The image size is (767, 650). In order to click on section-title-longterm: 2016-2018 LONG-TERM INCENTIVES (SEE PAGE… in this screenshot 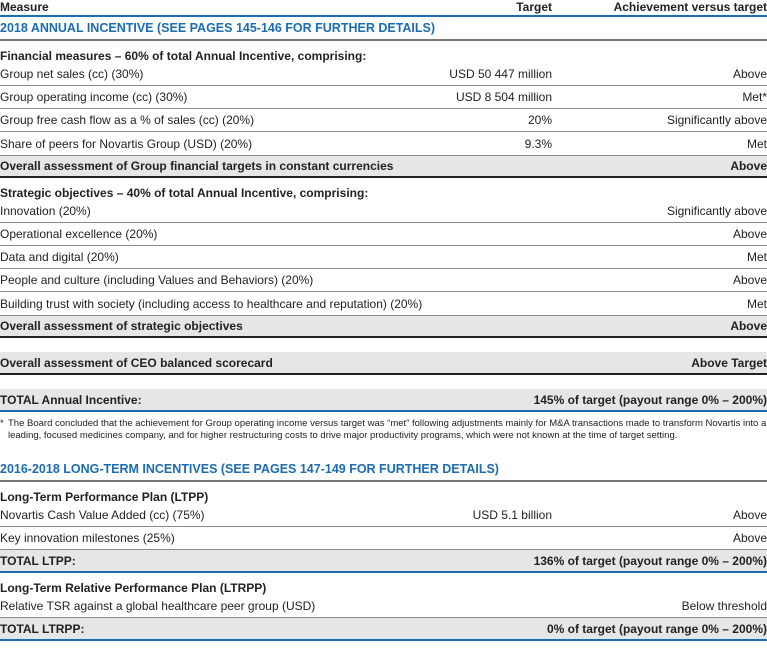, I will do `click(383, 470)`.